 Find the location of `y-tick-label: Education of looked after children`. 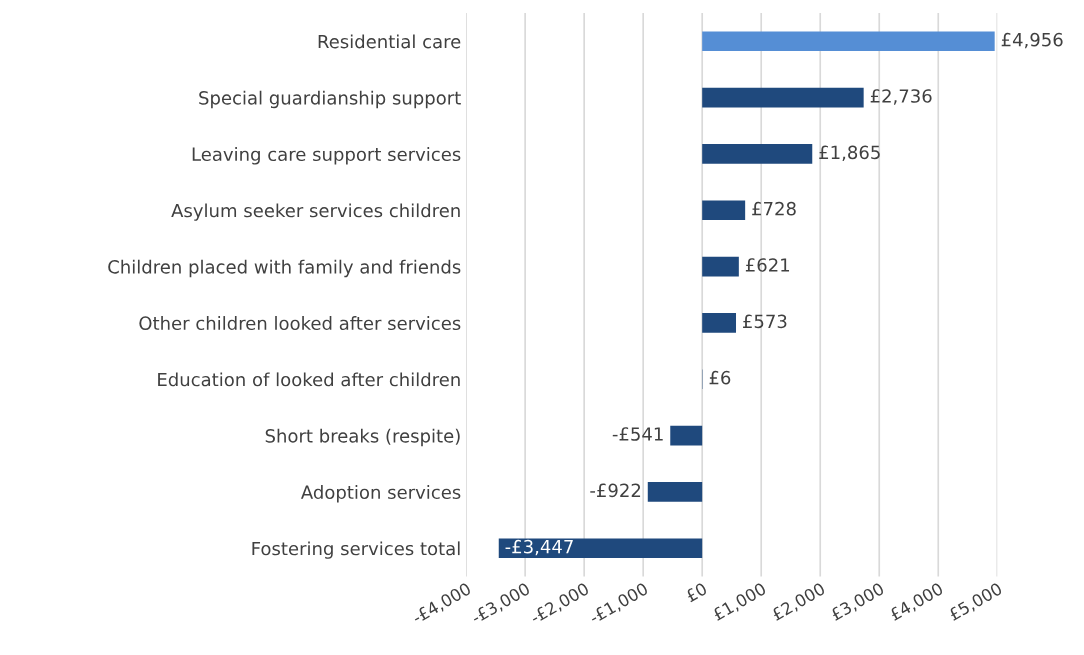

y-tick-label: Education of looked after children is located at coordinates (309, 379).